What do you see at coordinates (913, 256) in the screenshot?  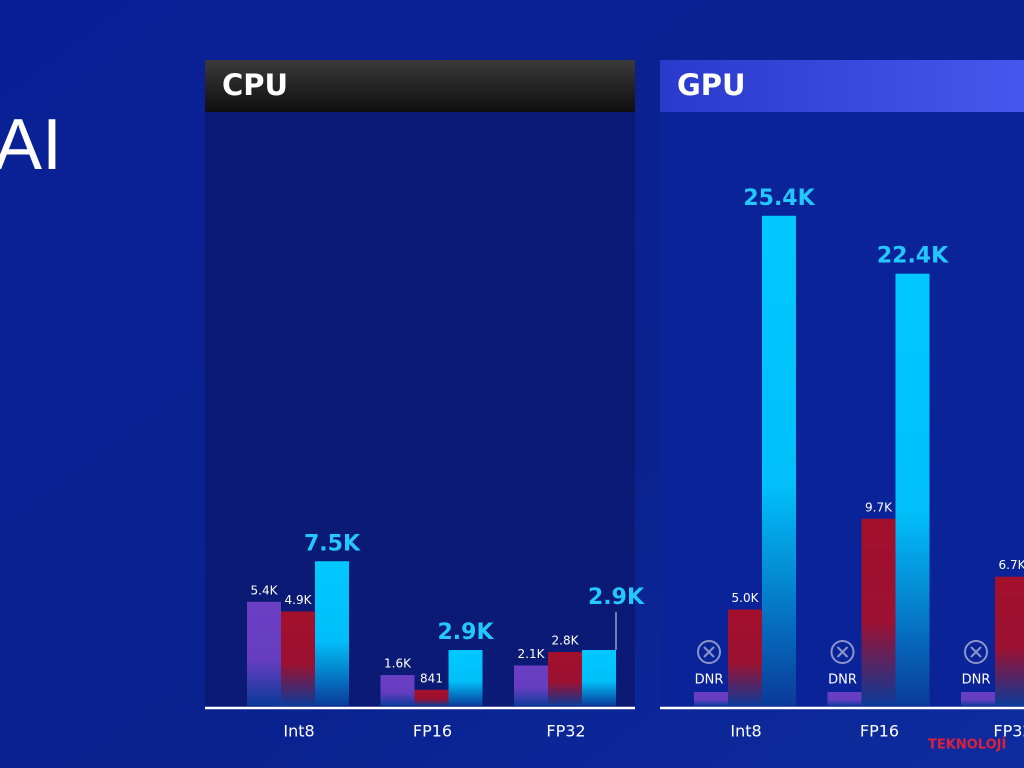 I see `value-label: 22.4K` at bounding box center [913, 256].